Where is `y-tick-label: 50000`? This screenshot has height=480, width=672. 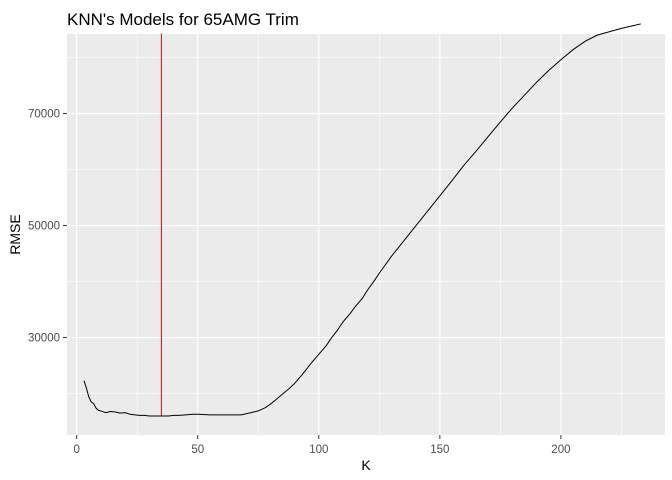
y-tick-label: 50000 is located at coordinates (44, 227).